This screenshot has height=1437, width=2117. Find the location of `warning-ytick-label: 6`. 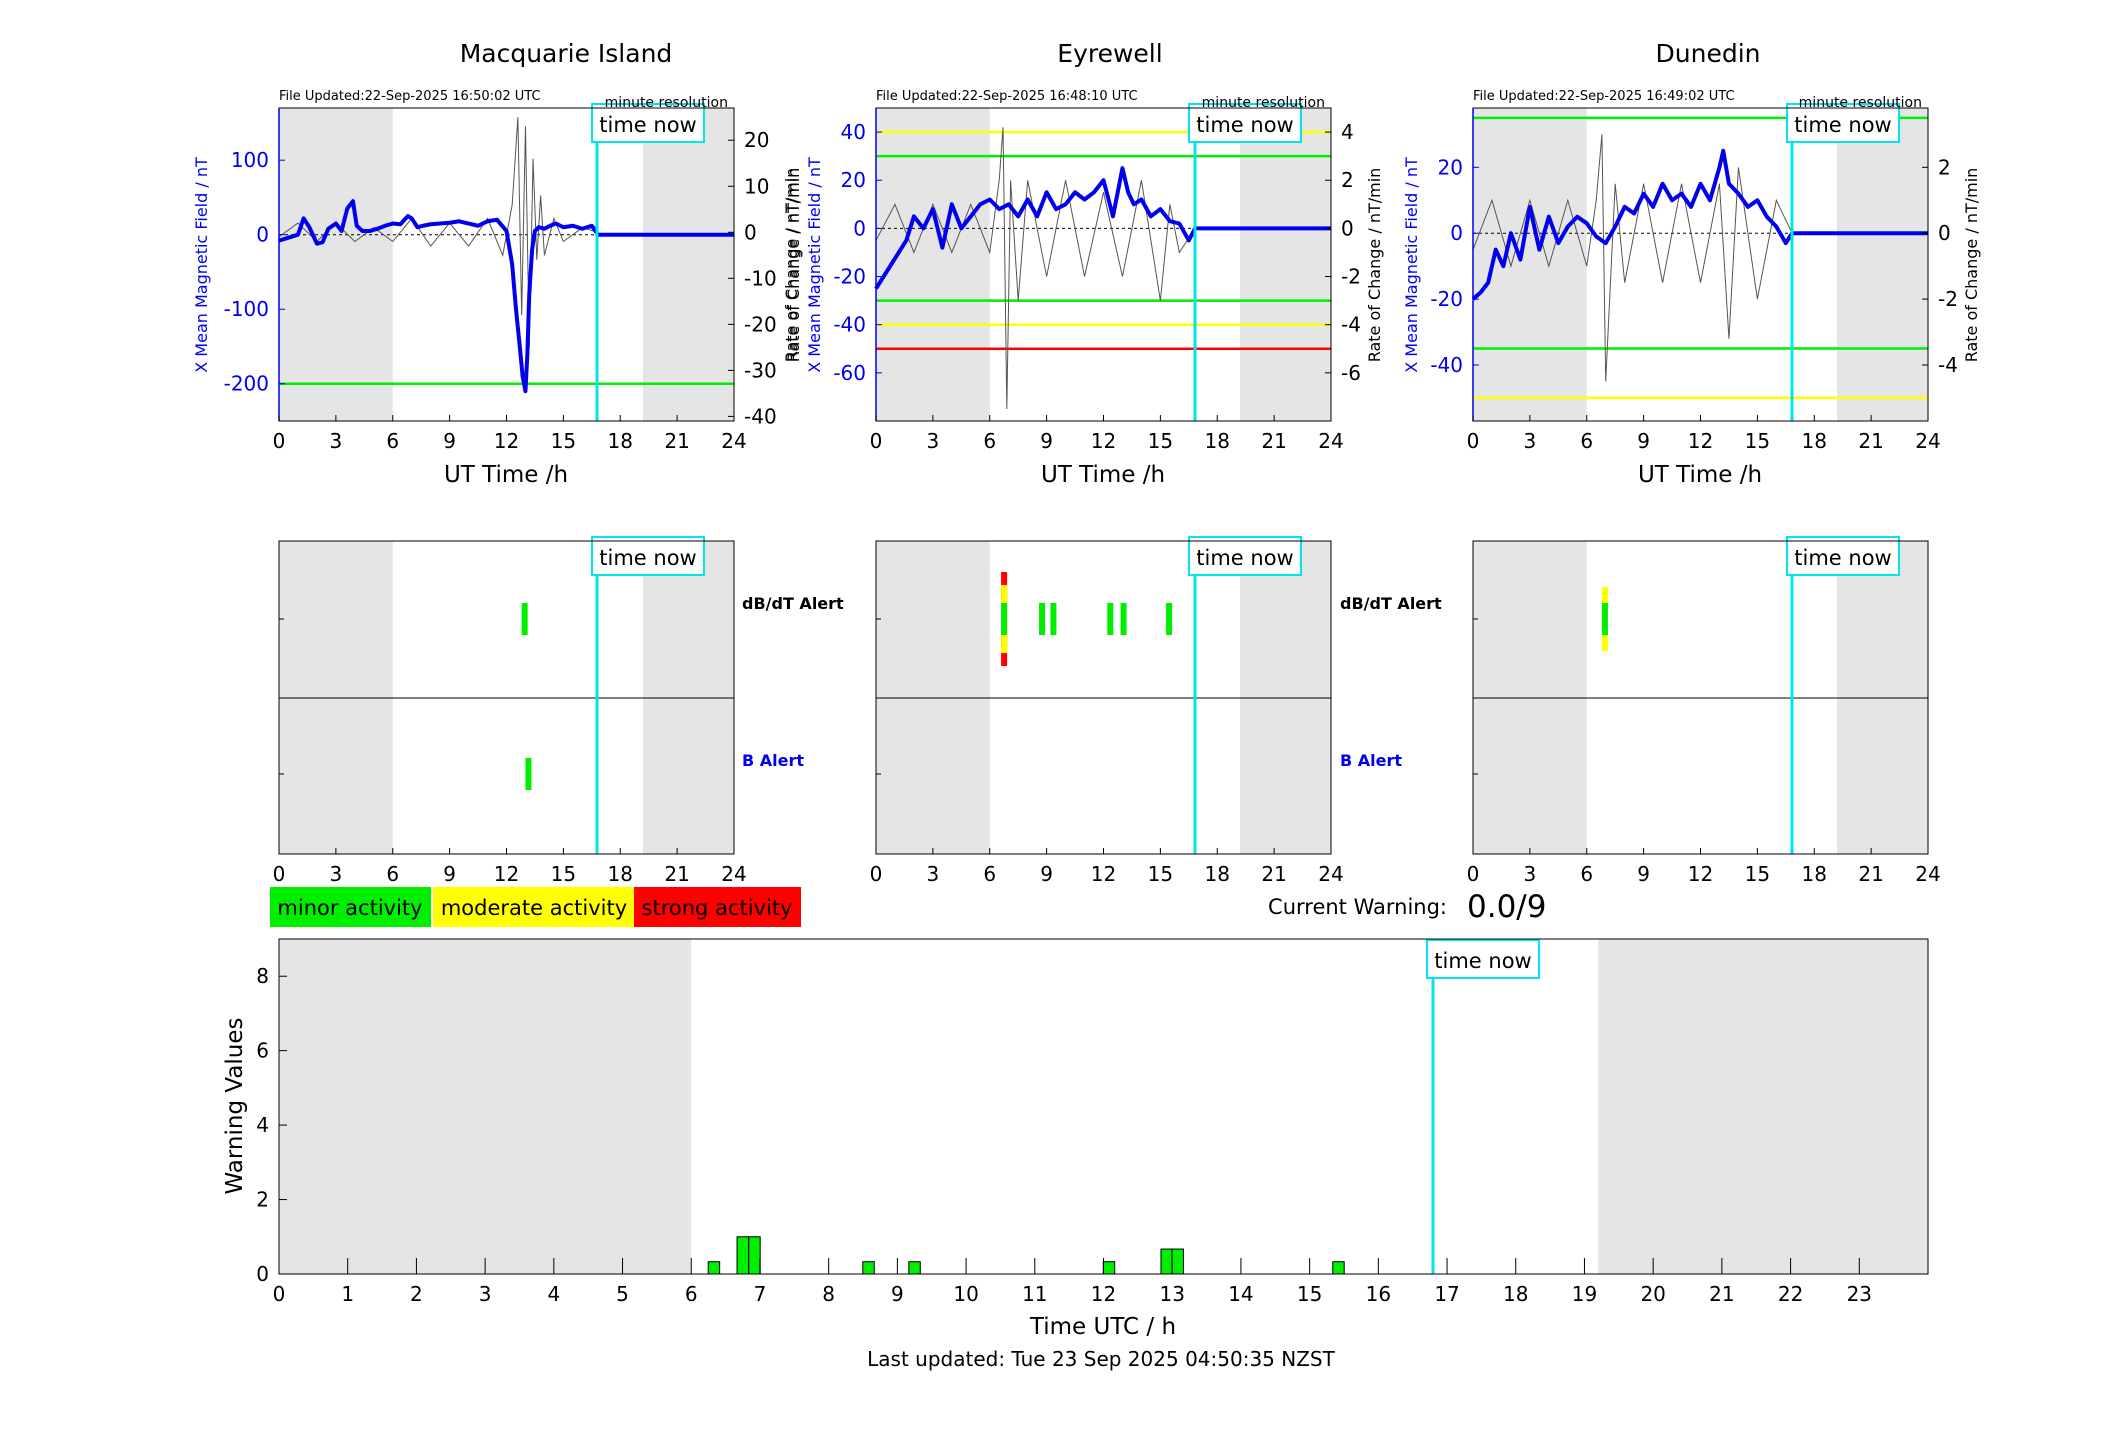

warning-ytick-label: 6 is located at coordinates (262, 1051).